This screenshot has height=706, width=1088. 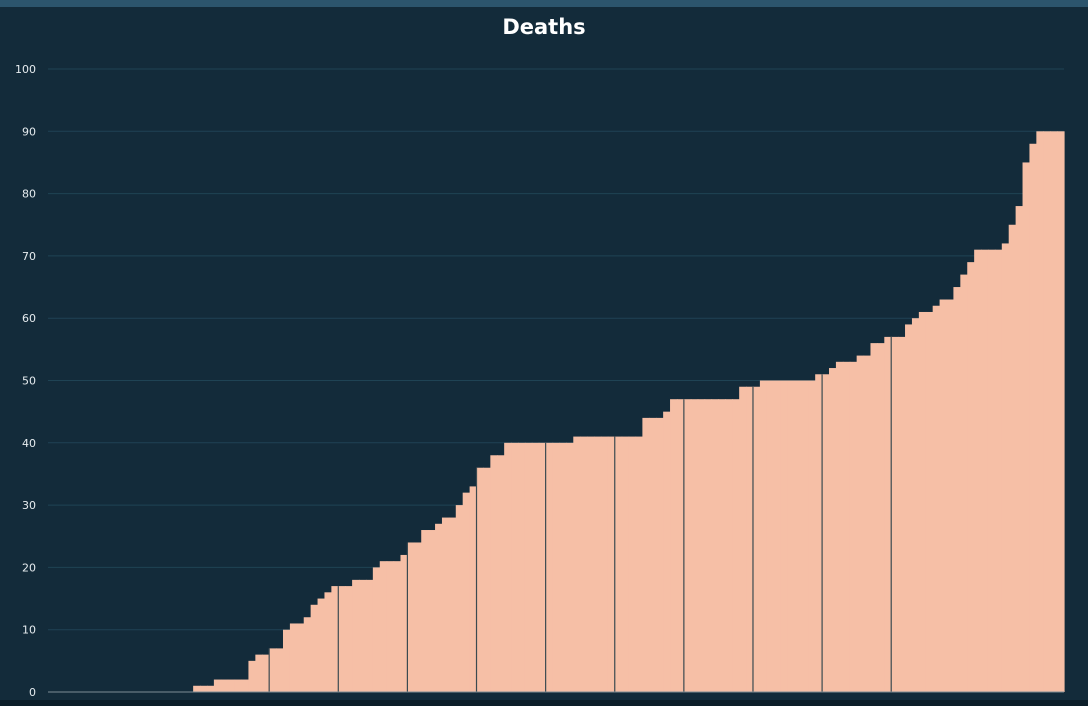 I want to click on y-tick-label: 0, so click(x=32, y=692).